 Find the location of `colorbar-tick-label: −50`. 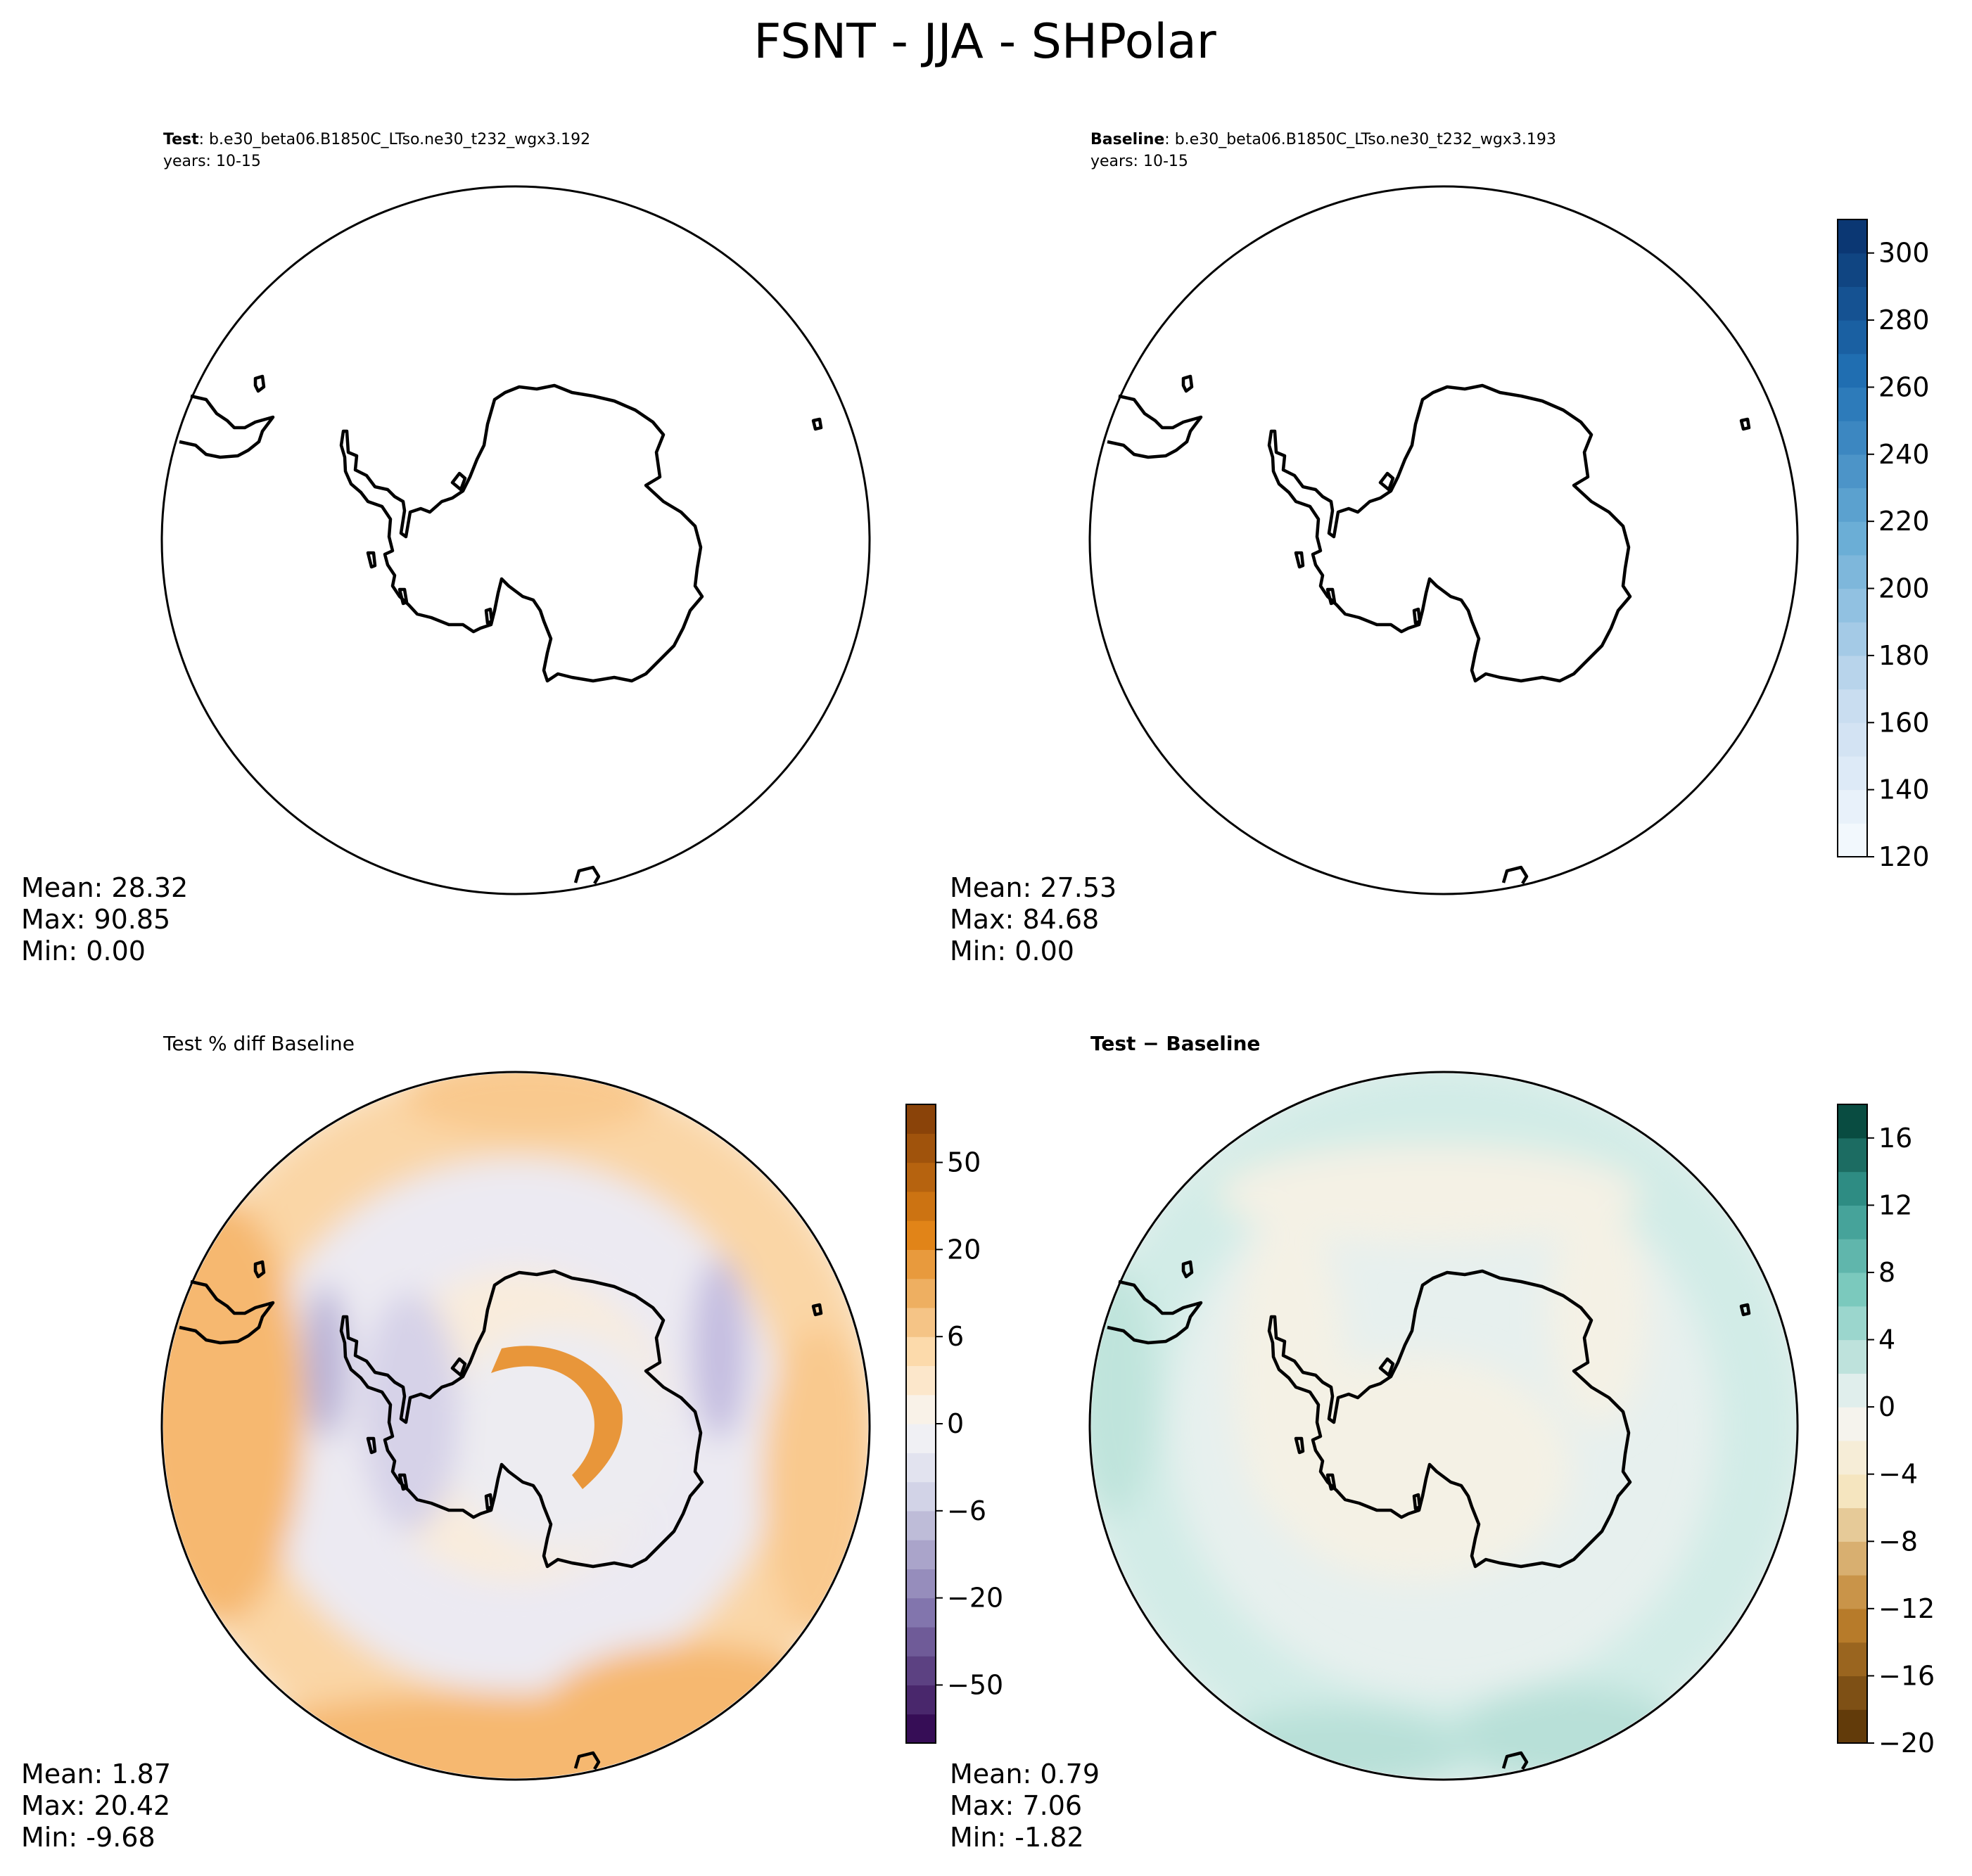

colorbar-tick-label: −50 is located at coordinates (975, 1684).